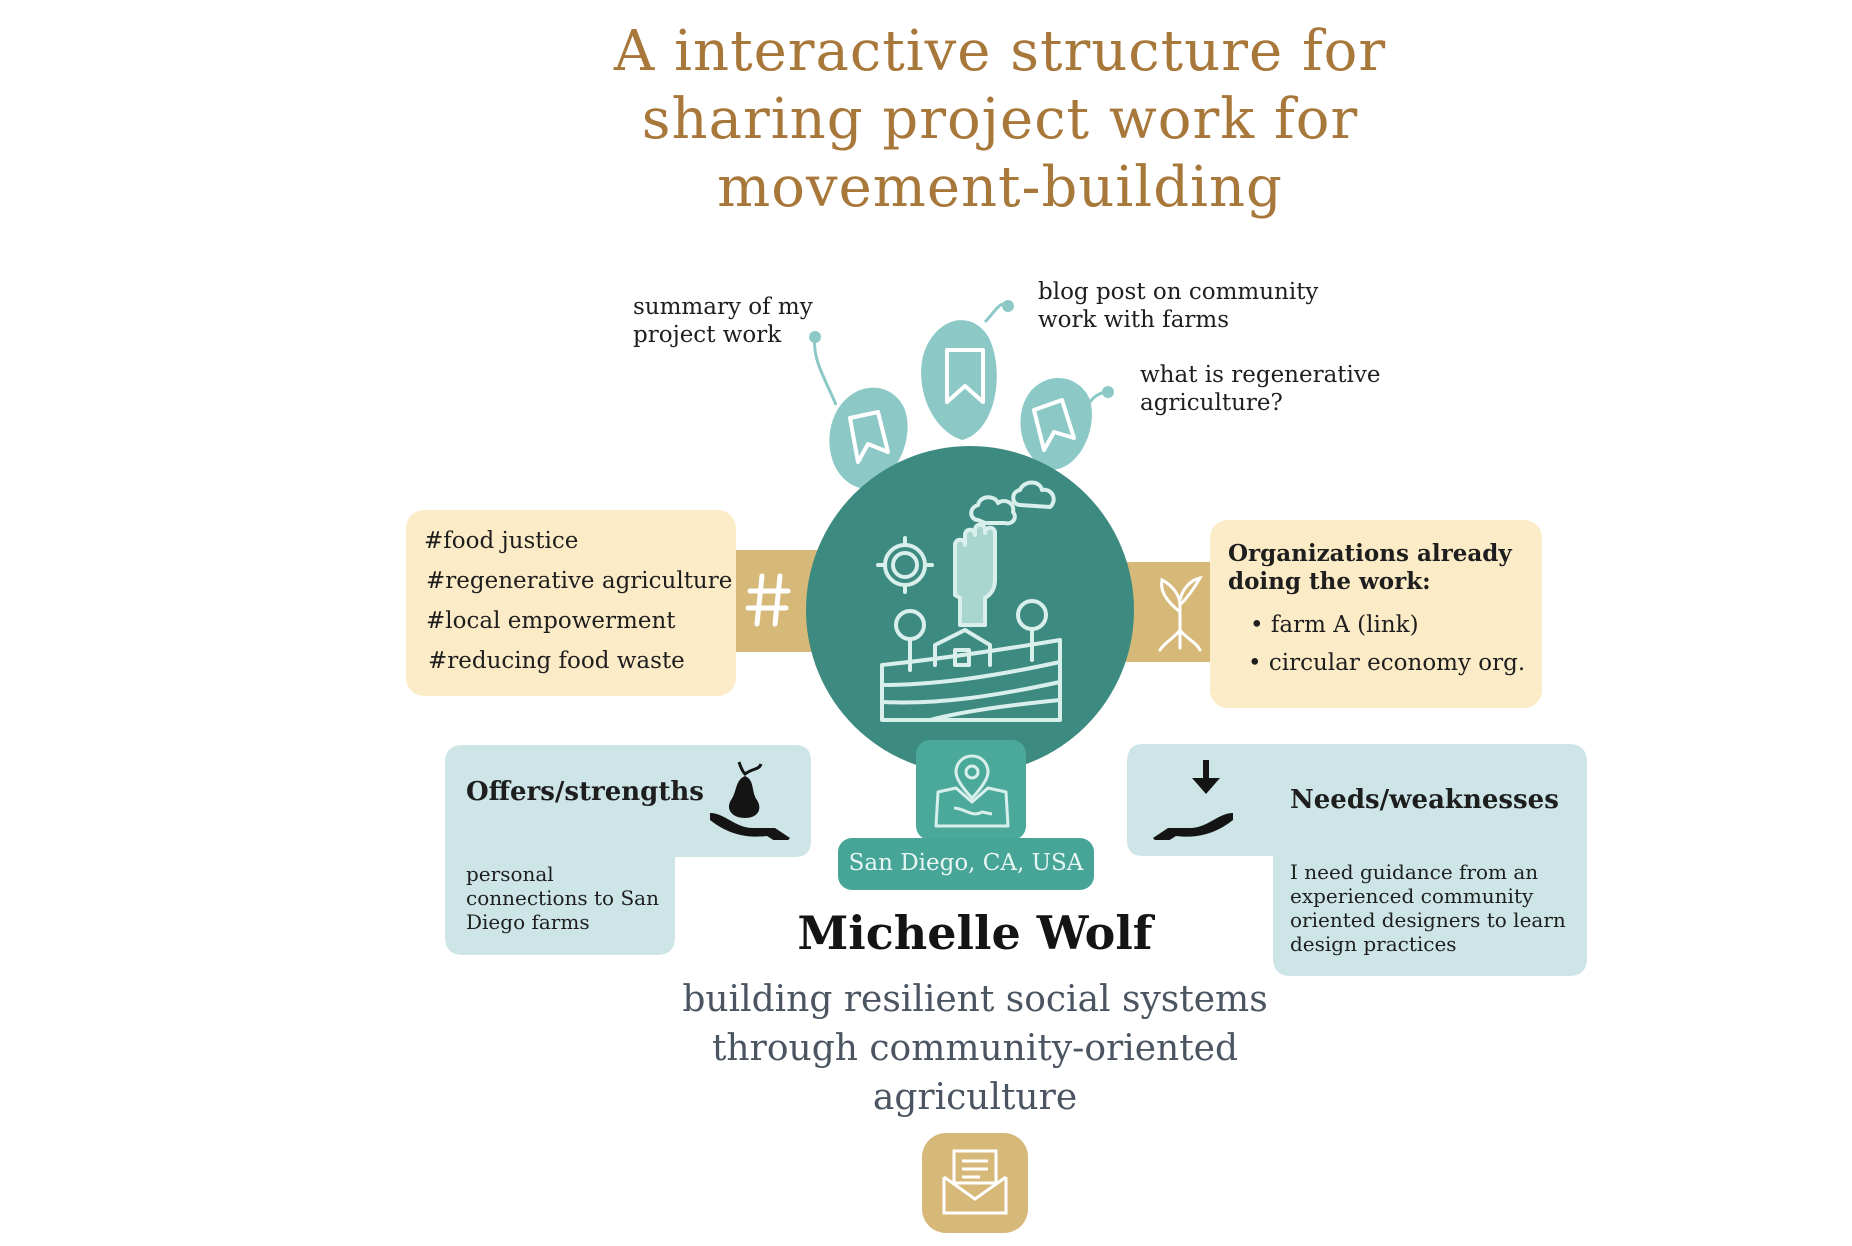 The height and width of the screenshot is (1246, 1852). I want to click on offers-text: personal connections to San Diego farms, so click(562, 898).